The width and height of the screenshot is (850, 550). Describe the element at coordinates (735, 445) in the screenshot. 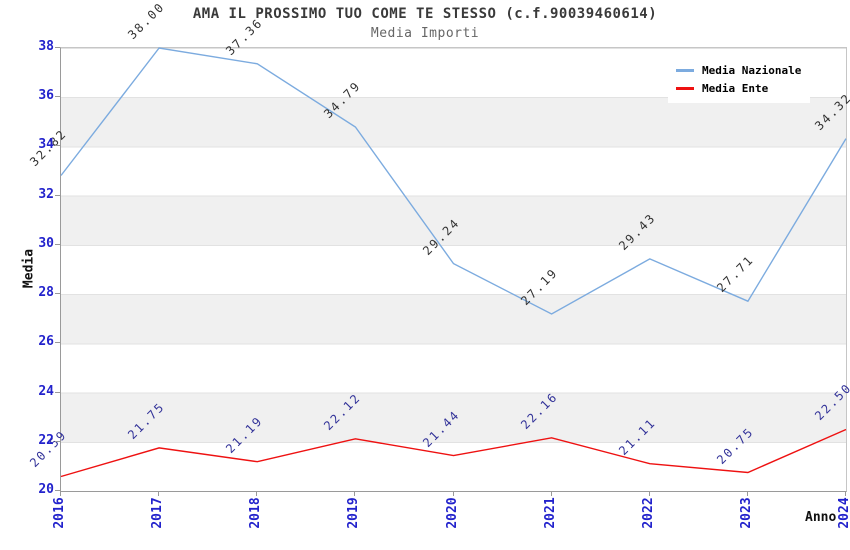

I see `data-label: 20.75` at that location.